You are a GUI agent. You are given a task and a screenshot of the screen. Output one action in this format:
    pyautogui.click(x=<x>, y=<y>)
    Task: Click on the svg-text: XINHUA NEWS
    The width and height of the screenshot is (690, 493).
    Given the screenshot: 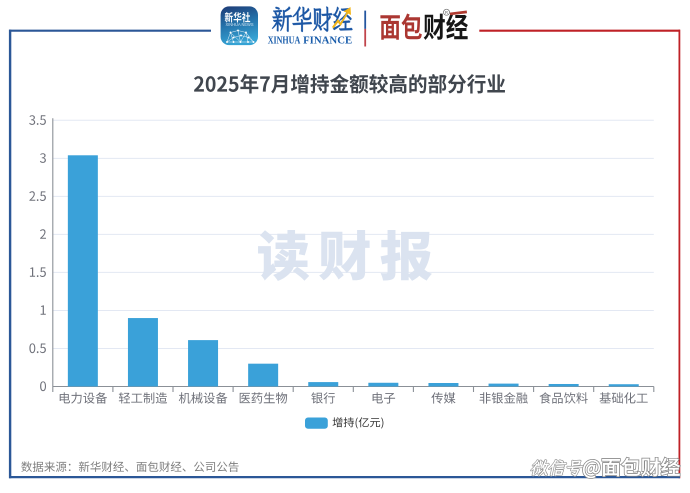 What is the action you would take?
    pyautogui.click(x=240, y=24)
    